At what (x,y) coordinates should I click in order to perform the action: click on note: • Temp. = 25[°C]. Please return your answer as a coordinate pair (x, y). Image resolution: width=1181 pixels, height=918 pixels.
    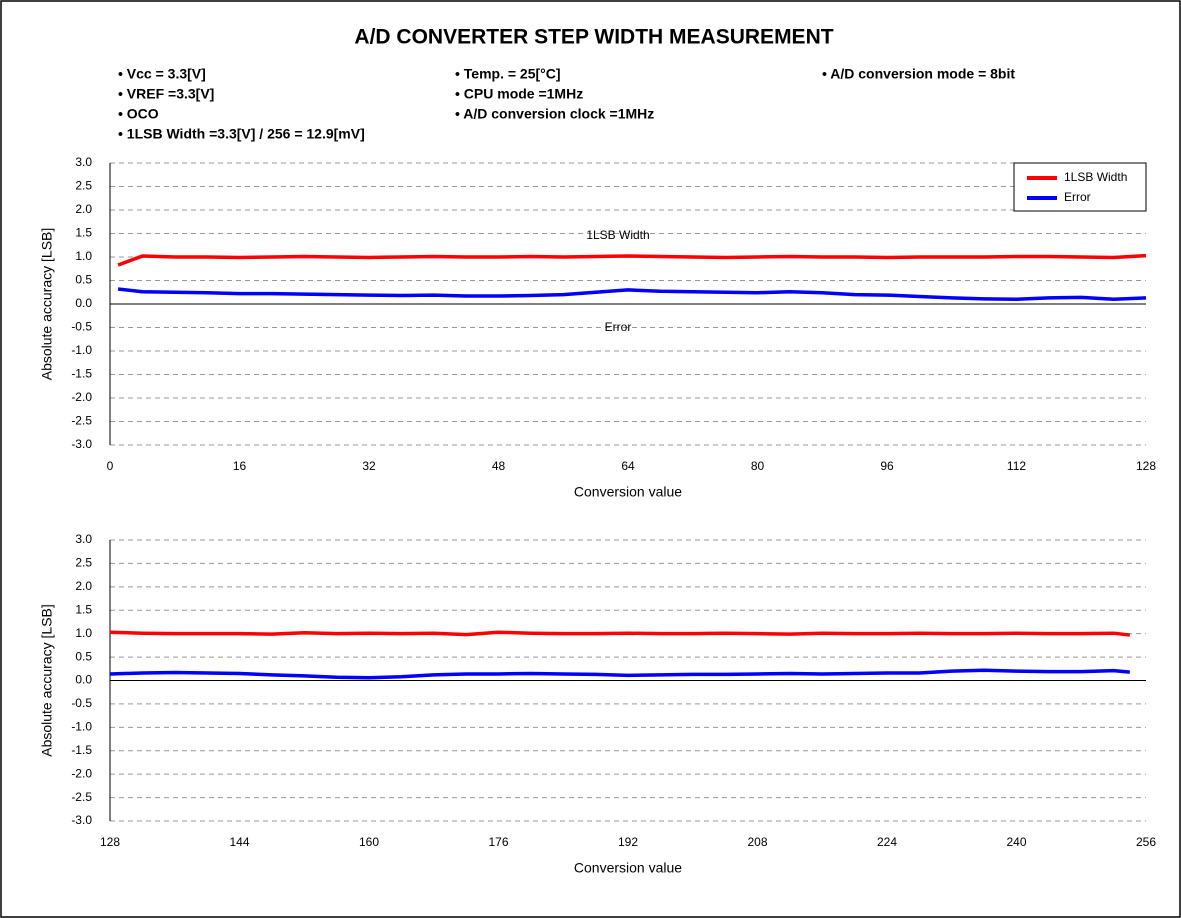
    Looking at the image, I should click on (508, 74).